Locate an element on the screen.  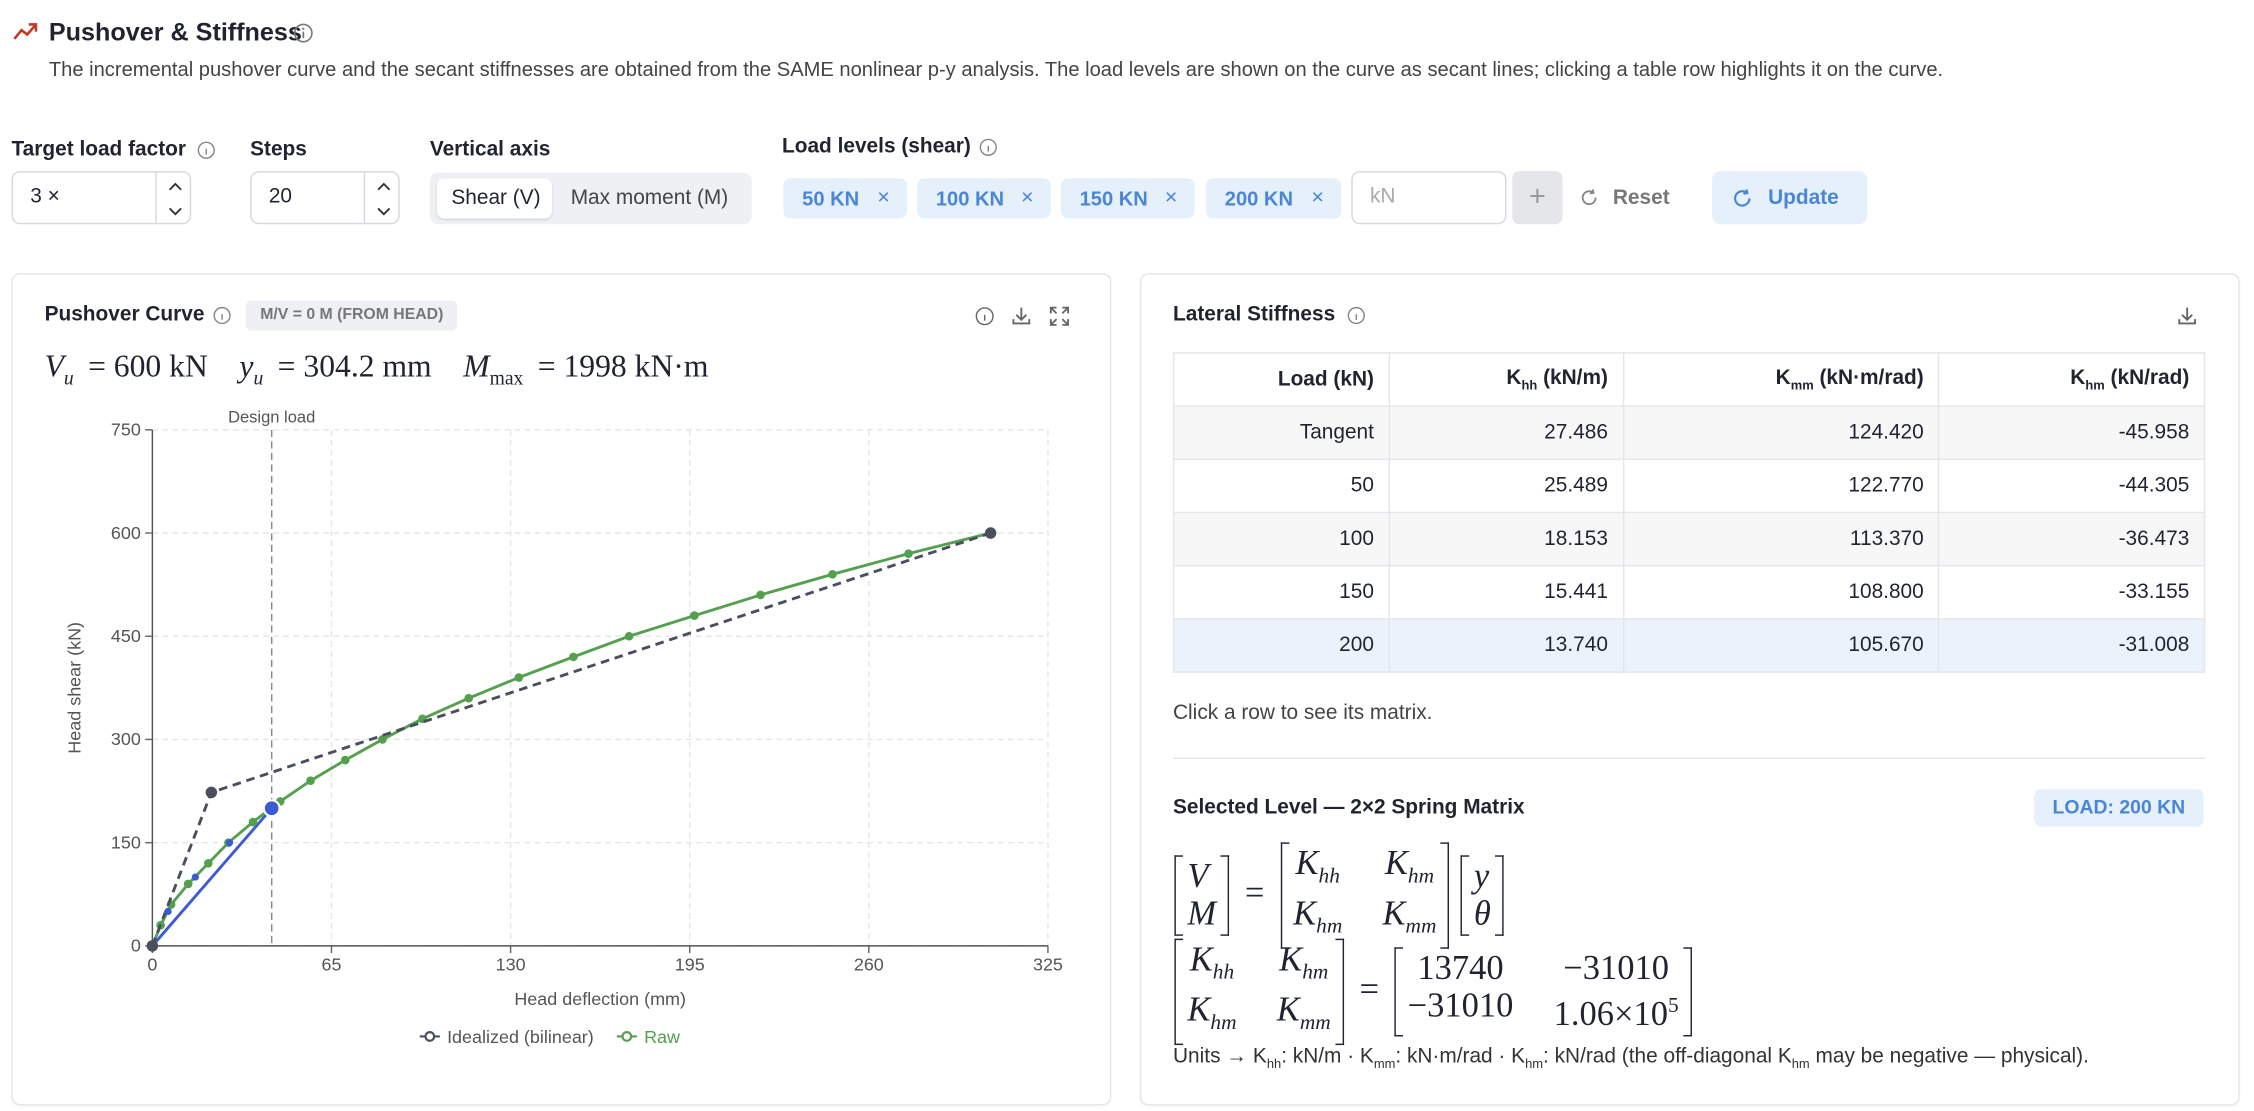
equation: Khh Khm Khm Kmm = 13740 −31010 −31010 1.06×10⁵ is located at coordinates (1433, 991).